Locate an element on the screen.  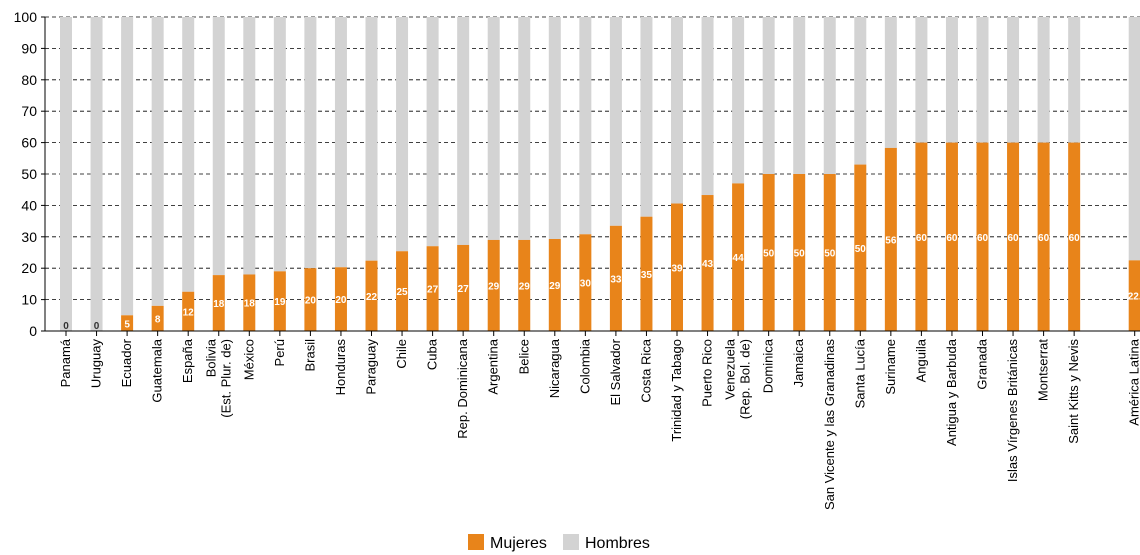
x-tick-label: Costa Rica is located at coordinates (645, 370).